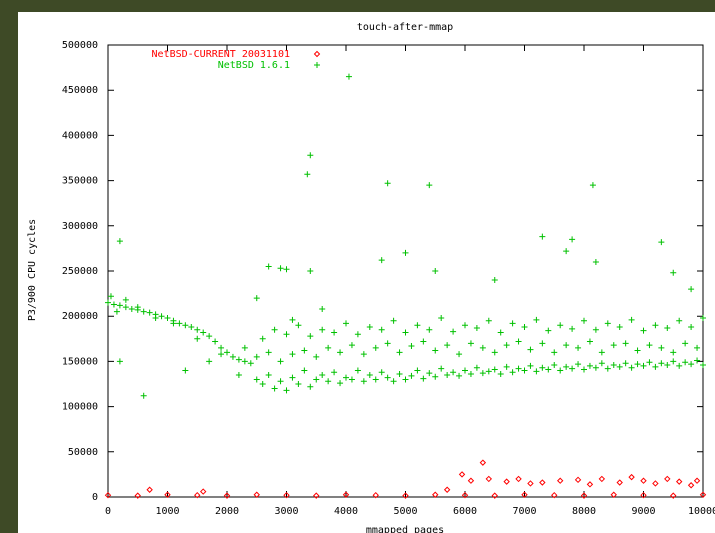 The width and height of the screenshot is (715, 533). What do you see at coordinates (95, 497) in the screenshot?
I see `y-tick-label: 0` at bounding box center [95, 497].